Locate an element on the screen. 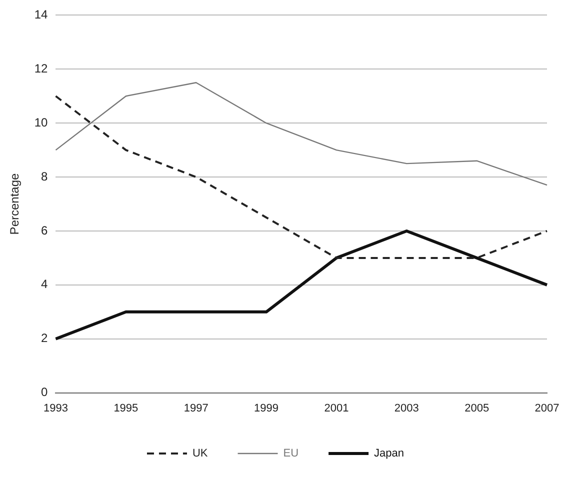 Image resolution: width=567 pixels, height=479 pixels. x-tick-label: 2007 is located at coordinates (547, 408).